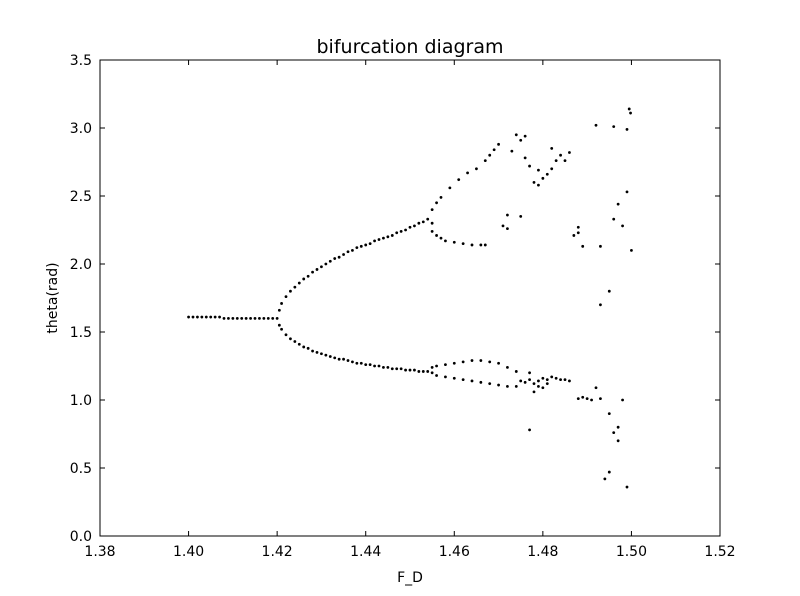 This screenshot has width=800, height=596. What do you see at coordinates (410, 578) in the screenshot?
I see `x-axis-label: F_D` at bounding box center [410, 578].